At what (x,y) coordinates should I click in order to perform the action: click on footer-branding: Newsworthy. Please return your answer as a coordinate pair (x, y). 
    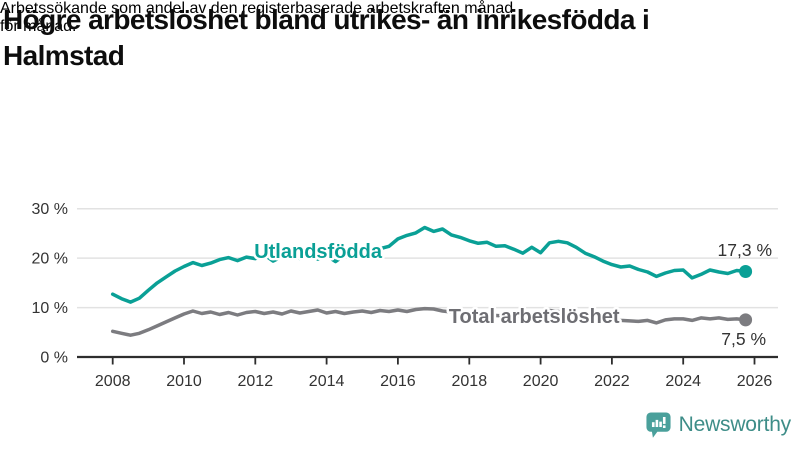
    Looking at the image, I should click on (718, 425).